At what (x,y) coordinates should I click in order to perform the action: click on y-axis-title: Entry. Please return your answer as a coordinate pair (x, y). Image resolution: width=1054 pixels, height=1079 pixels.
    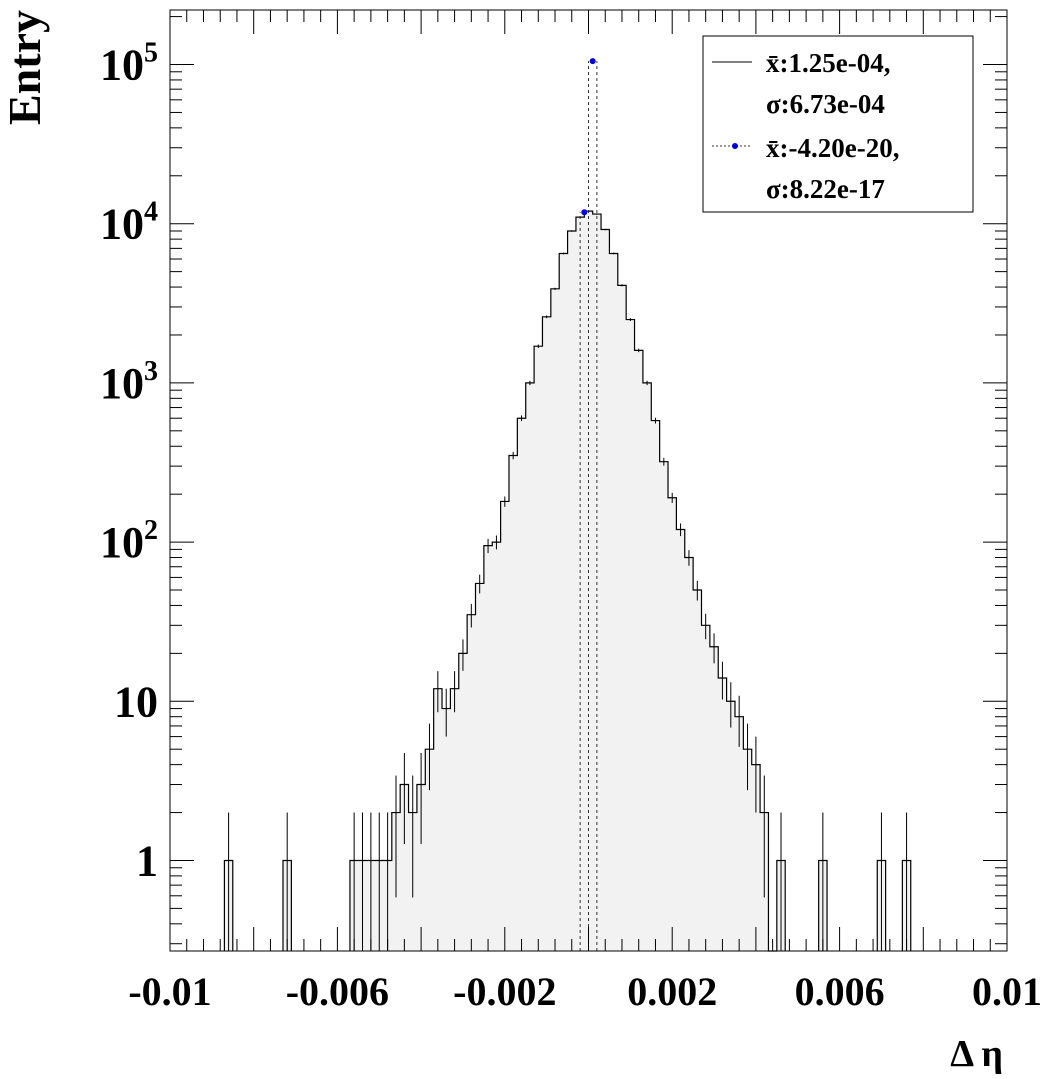
    Looking at the image, I should click on (25, 67).